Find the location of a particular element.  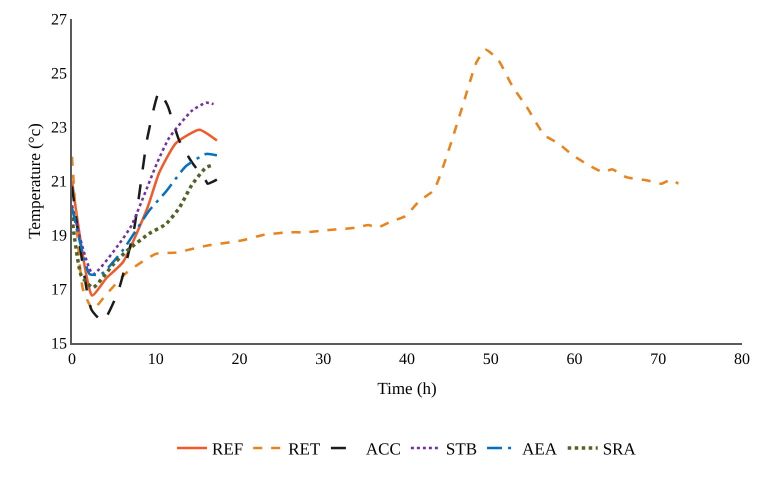

x-tick-label: 40 is located at coordinates (407, 359).